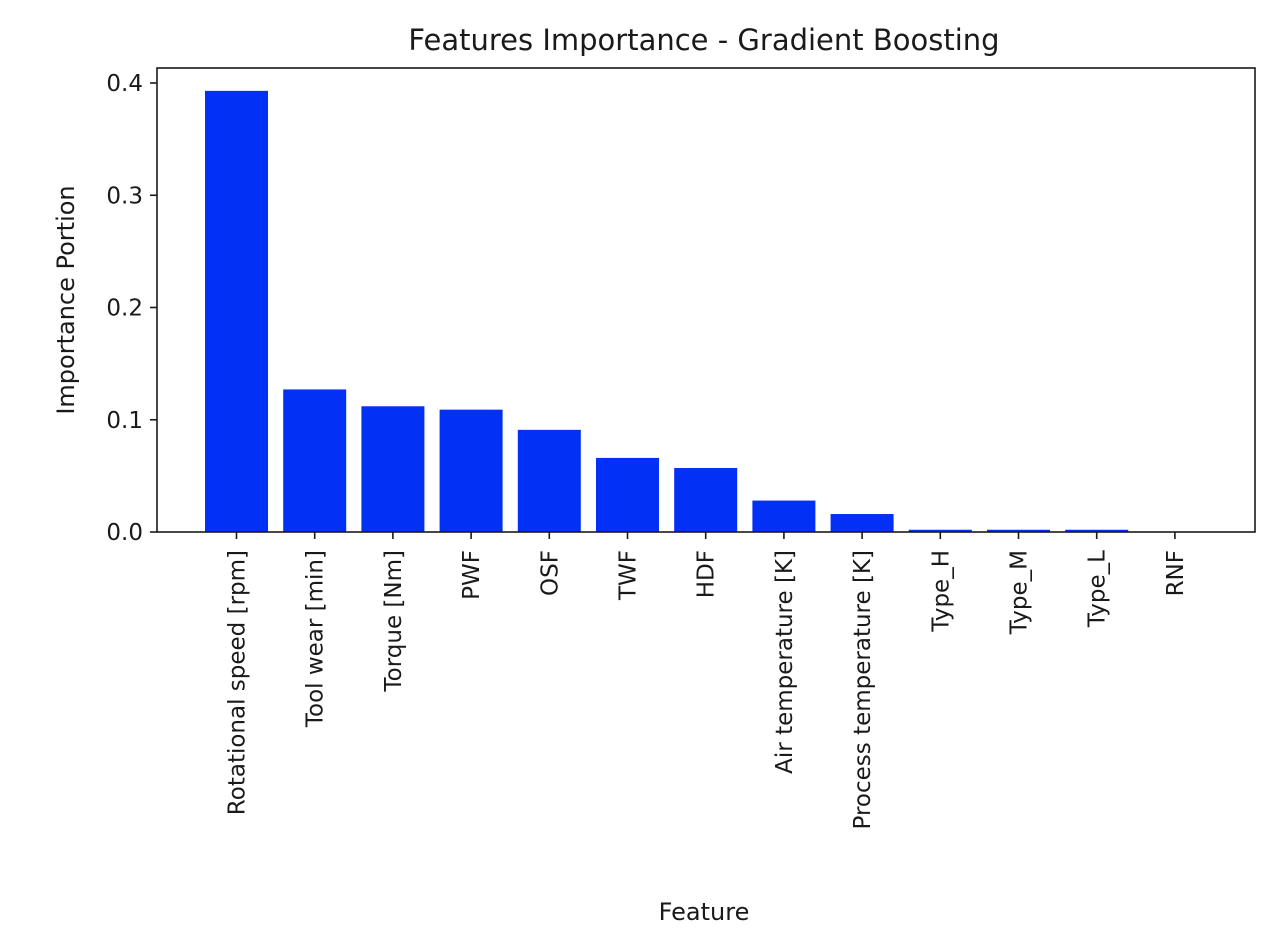 This screenshot has height=932, width=1274. What do you see at coordinates (394, 621) in the screenshot?
I see `x-tick-label: Torque [Nm]` at bounding box center [394, 621].